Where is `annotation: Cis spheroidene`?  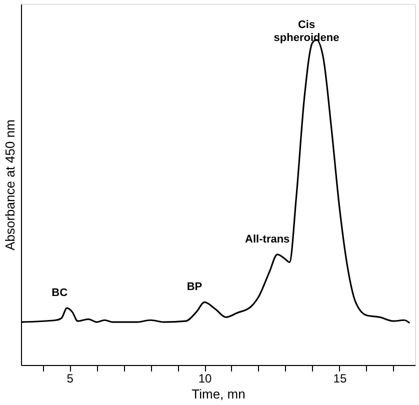
annotation: Cis spheroidene is located at coordinates (307, 31).